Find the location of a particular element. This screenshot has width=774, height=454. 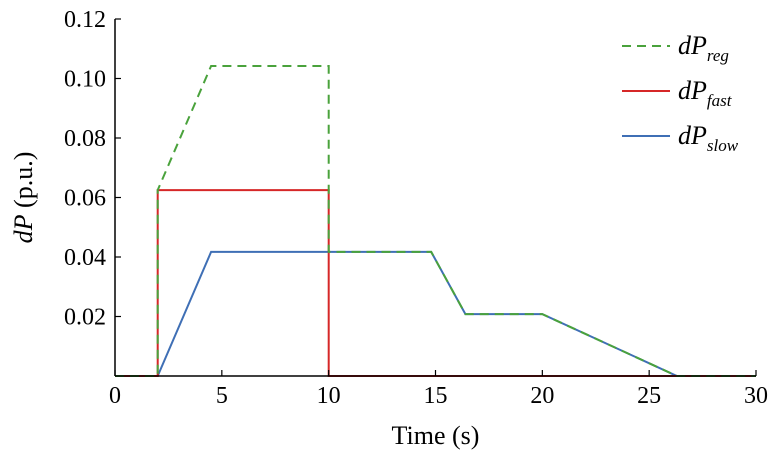

y-tick-label: 0.10 is located at coordinates (85, 80).